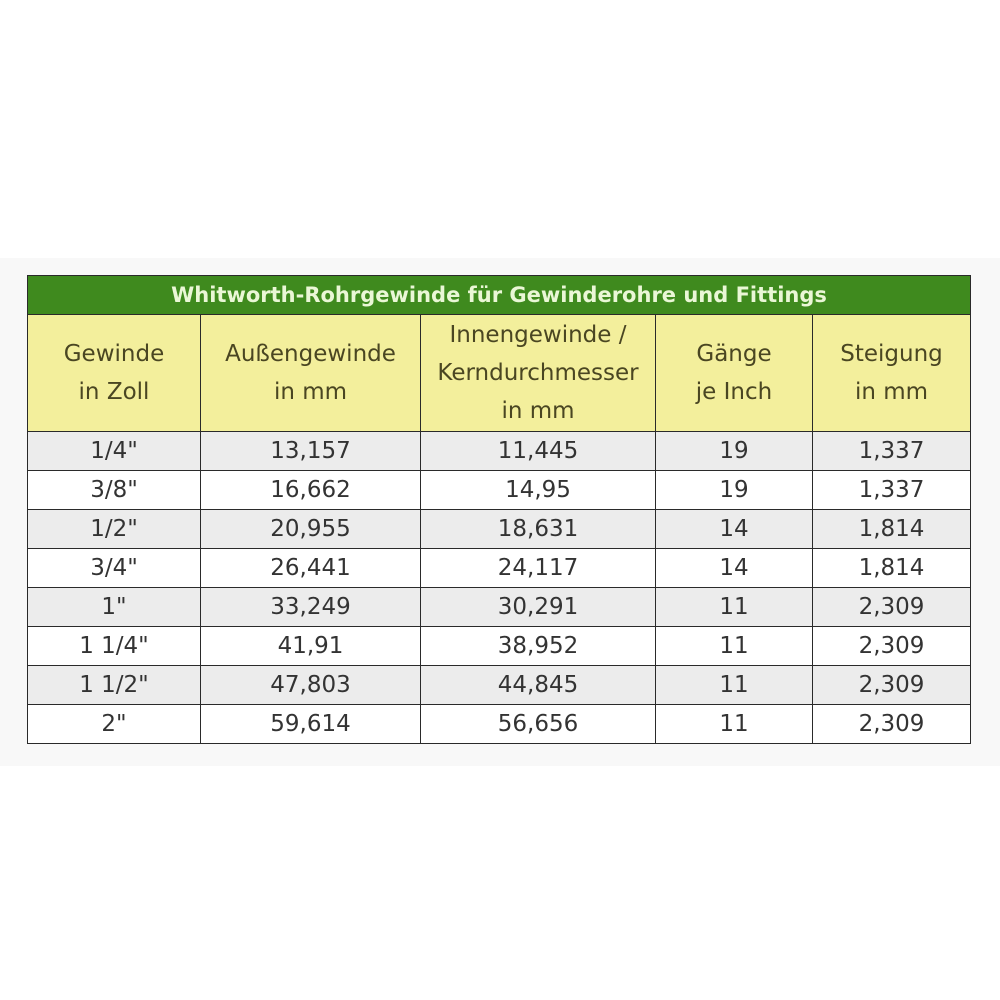 This screenshot has width=1000, height=1000. What do you see at coordinates (538, 490) in the screenshot?
I see `table-cell: 14,95` at bounding box center [538, 490].